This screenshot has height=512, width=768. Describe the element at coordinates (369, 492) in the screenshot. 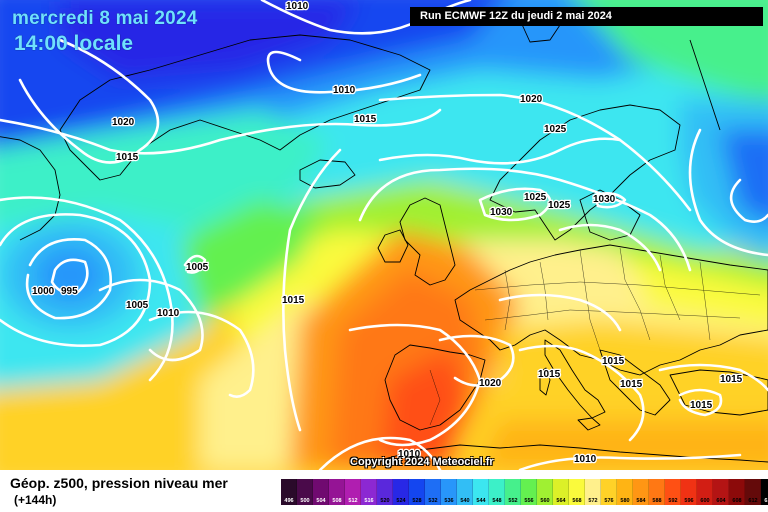

I see `legend-swatch: 516` at that location.